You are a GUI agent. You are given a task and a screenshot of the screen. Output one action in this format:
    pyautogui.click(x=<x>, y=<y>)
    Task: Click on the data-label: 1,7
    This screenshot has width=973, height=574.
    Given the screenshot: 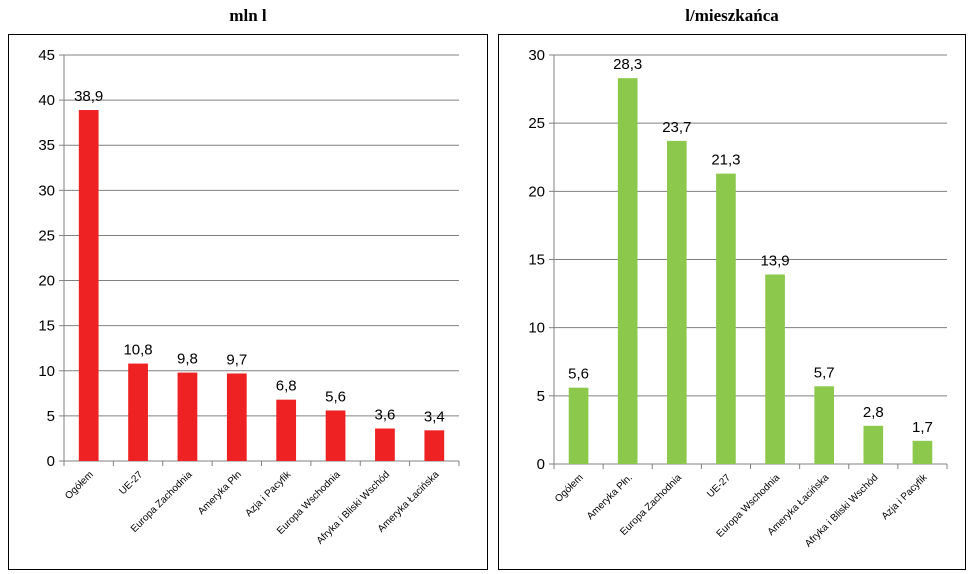 What is the action you would take?
    pyautogui.click(x=922, y=427)
    